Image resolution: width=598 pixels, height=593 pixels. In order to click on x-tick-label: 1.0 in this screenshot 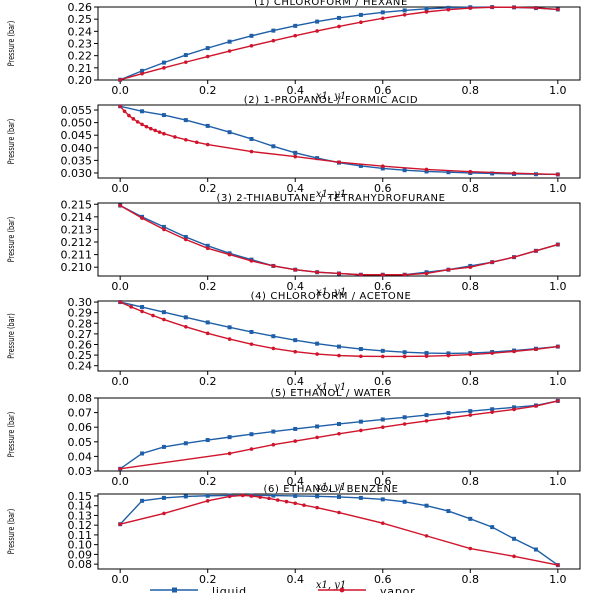, I will do `click(558, 579)`.